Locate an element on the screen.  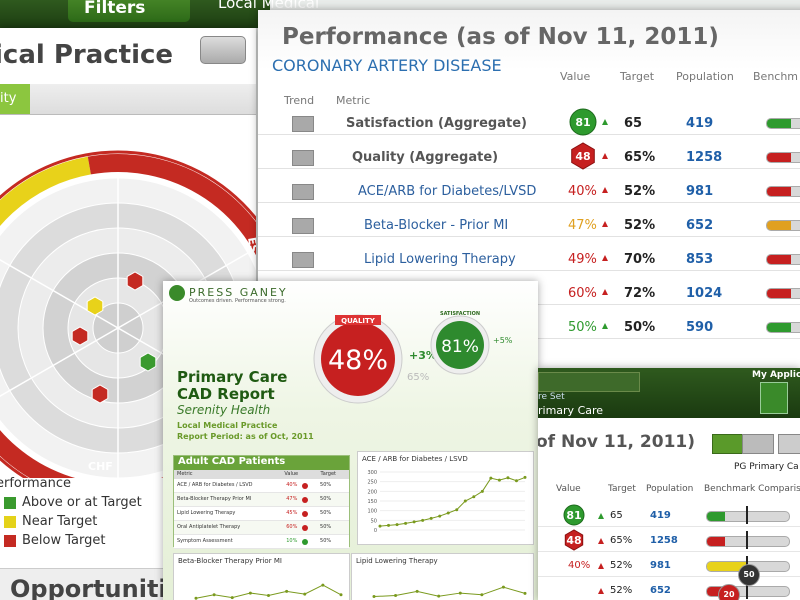
filters-button: Filters is located at coordinates (129, 11).